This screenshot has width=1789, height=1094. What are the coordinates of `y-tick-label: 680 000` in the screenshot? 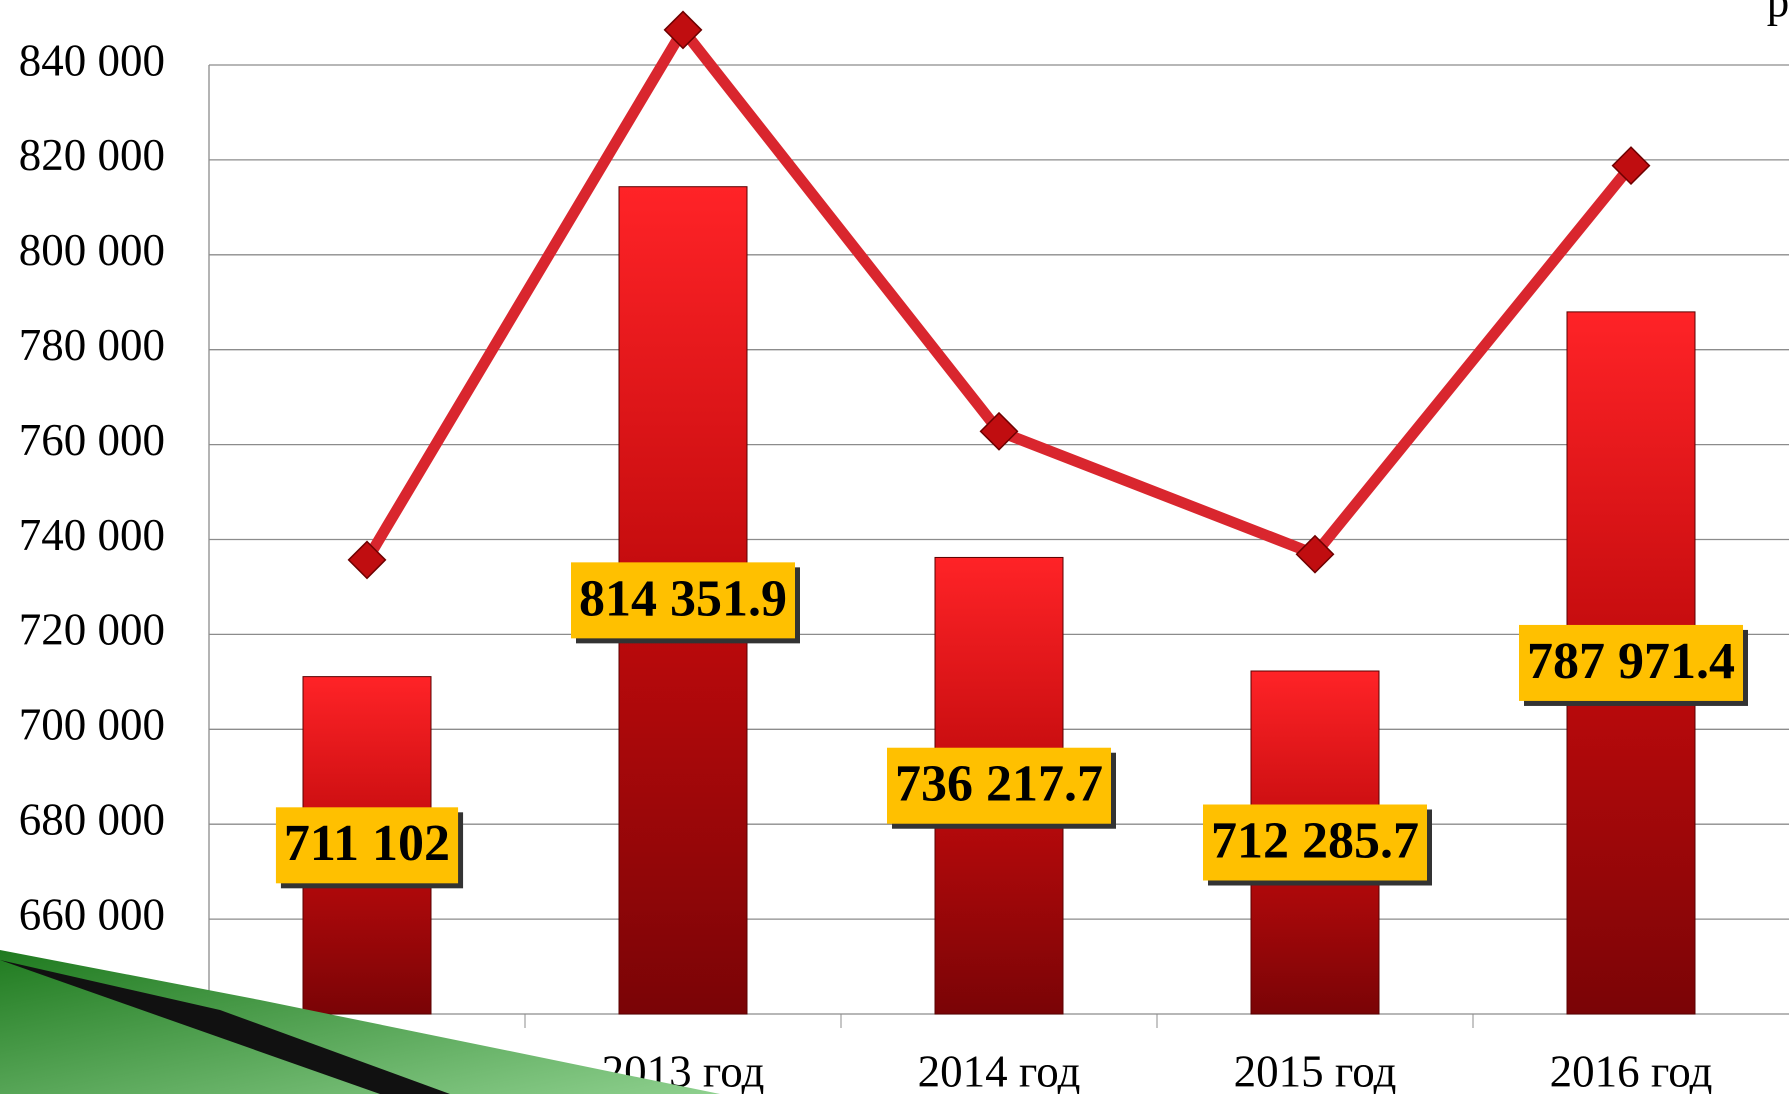 It's located at (92, 820).